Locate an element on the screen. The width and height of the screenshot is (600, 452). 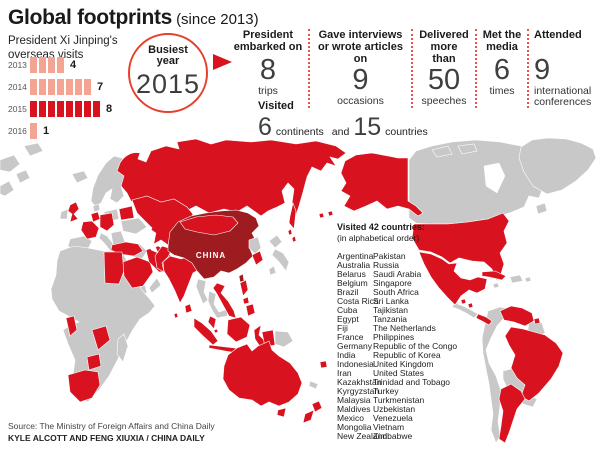
stat-value: 6 is located at coordinates (502, 70).